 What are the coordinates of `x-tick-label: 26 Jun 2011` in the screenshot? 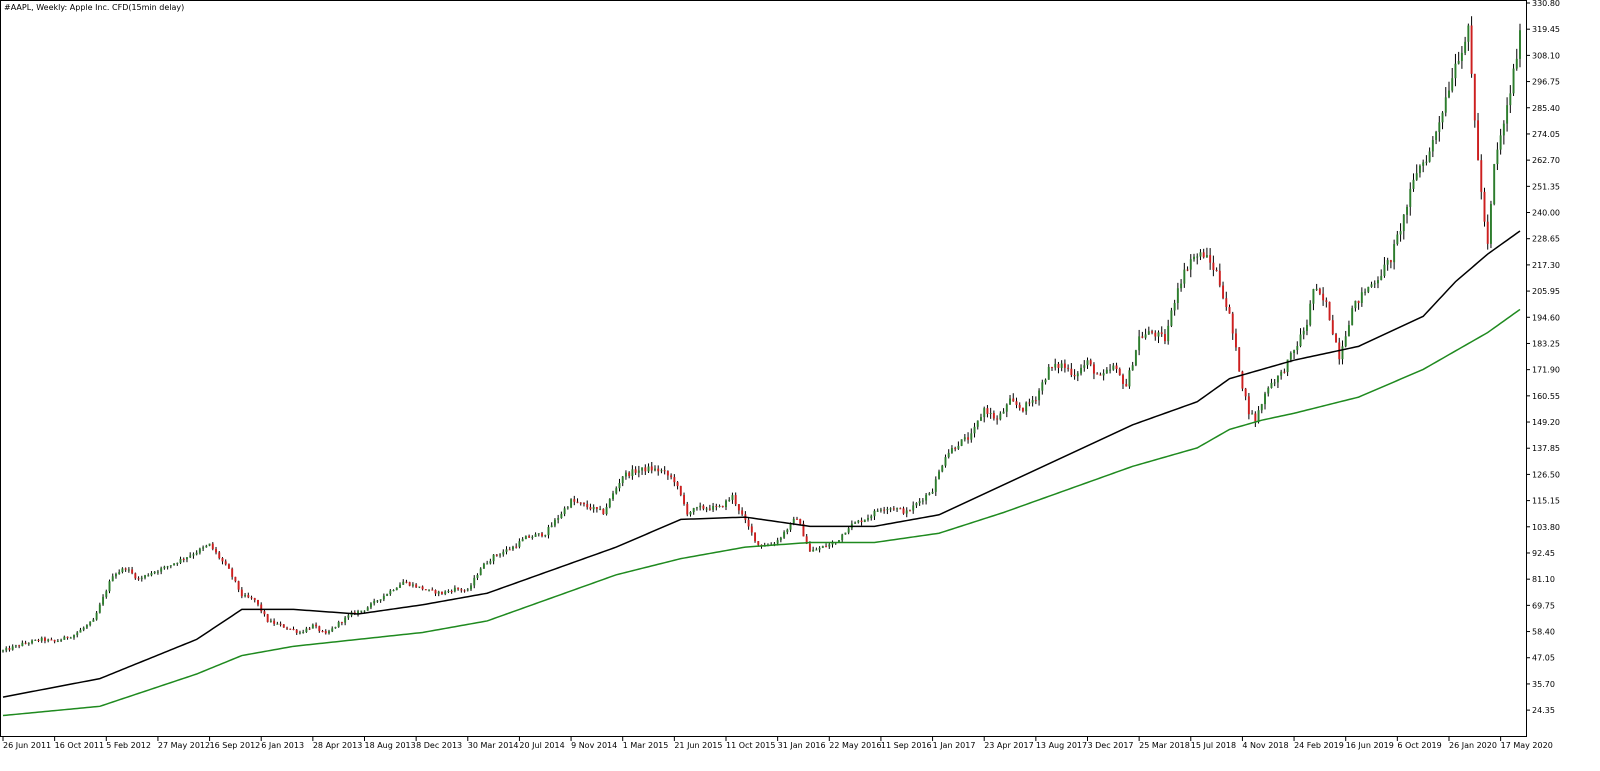 It's located at (27, 745).